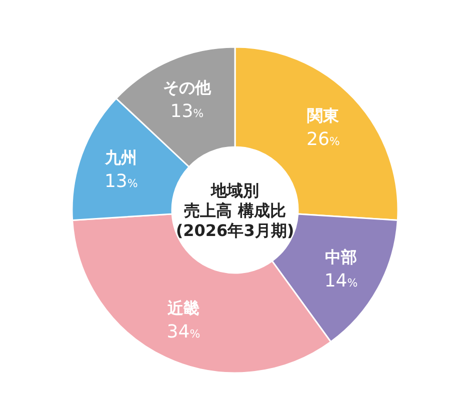 Image resolution: width=470 pixels, height=417 pixels. What do you see at coordinates (235, 210) in the screenshot?
I see `subtitle: 売上高 構成比` at bounding box center [235, 210].